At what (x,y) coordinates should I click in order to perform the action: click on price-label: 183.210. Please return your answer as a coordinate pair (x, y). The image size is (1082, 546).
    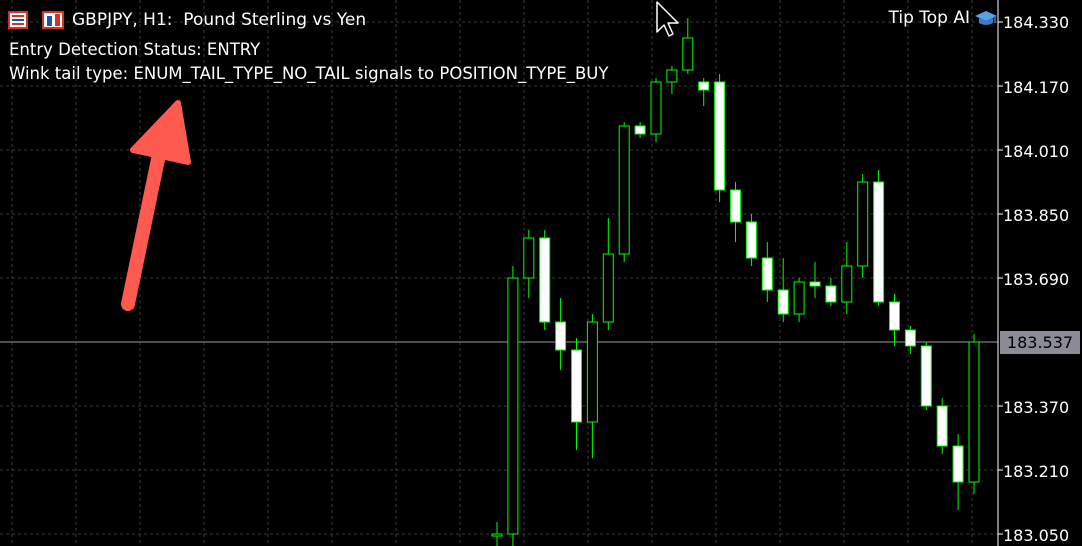
    Looking at the image, I should click on (1036, 471).